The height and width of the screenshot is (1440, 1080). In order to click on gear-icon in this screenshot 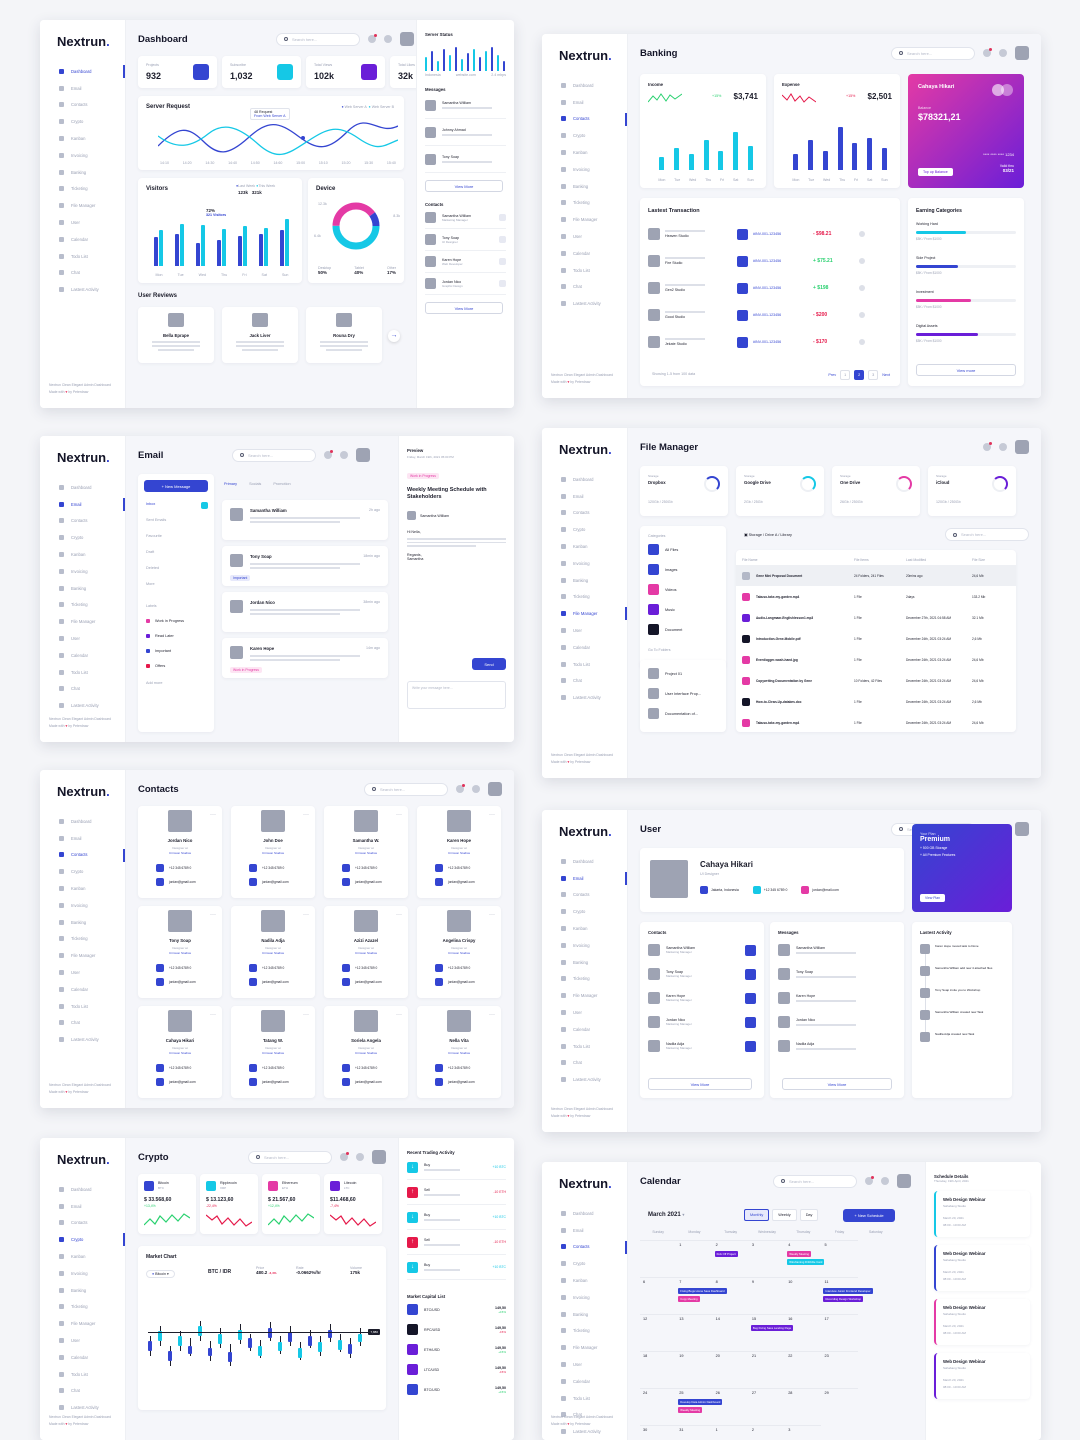, I will do `click(388, 39)`.